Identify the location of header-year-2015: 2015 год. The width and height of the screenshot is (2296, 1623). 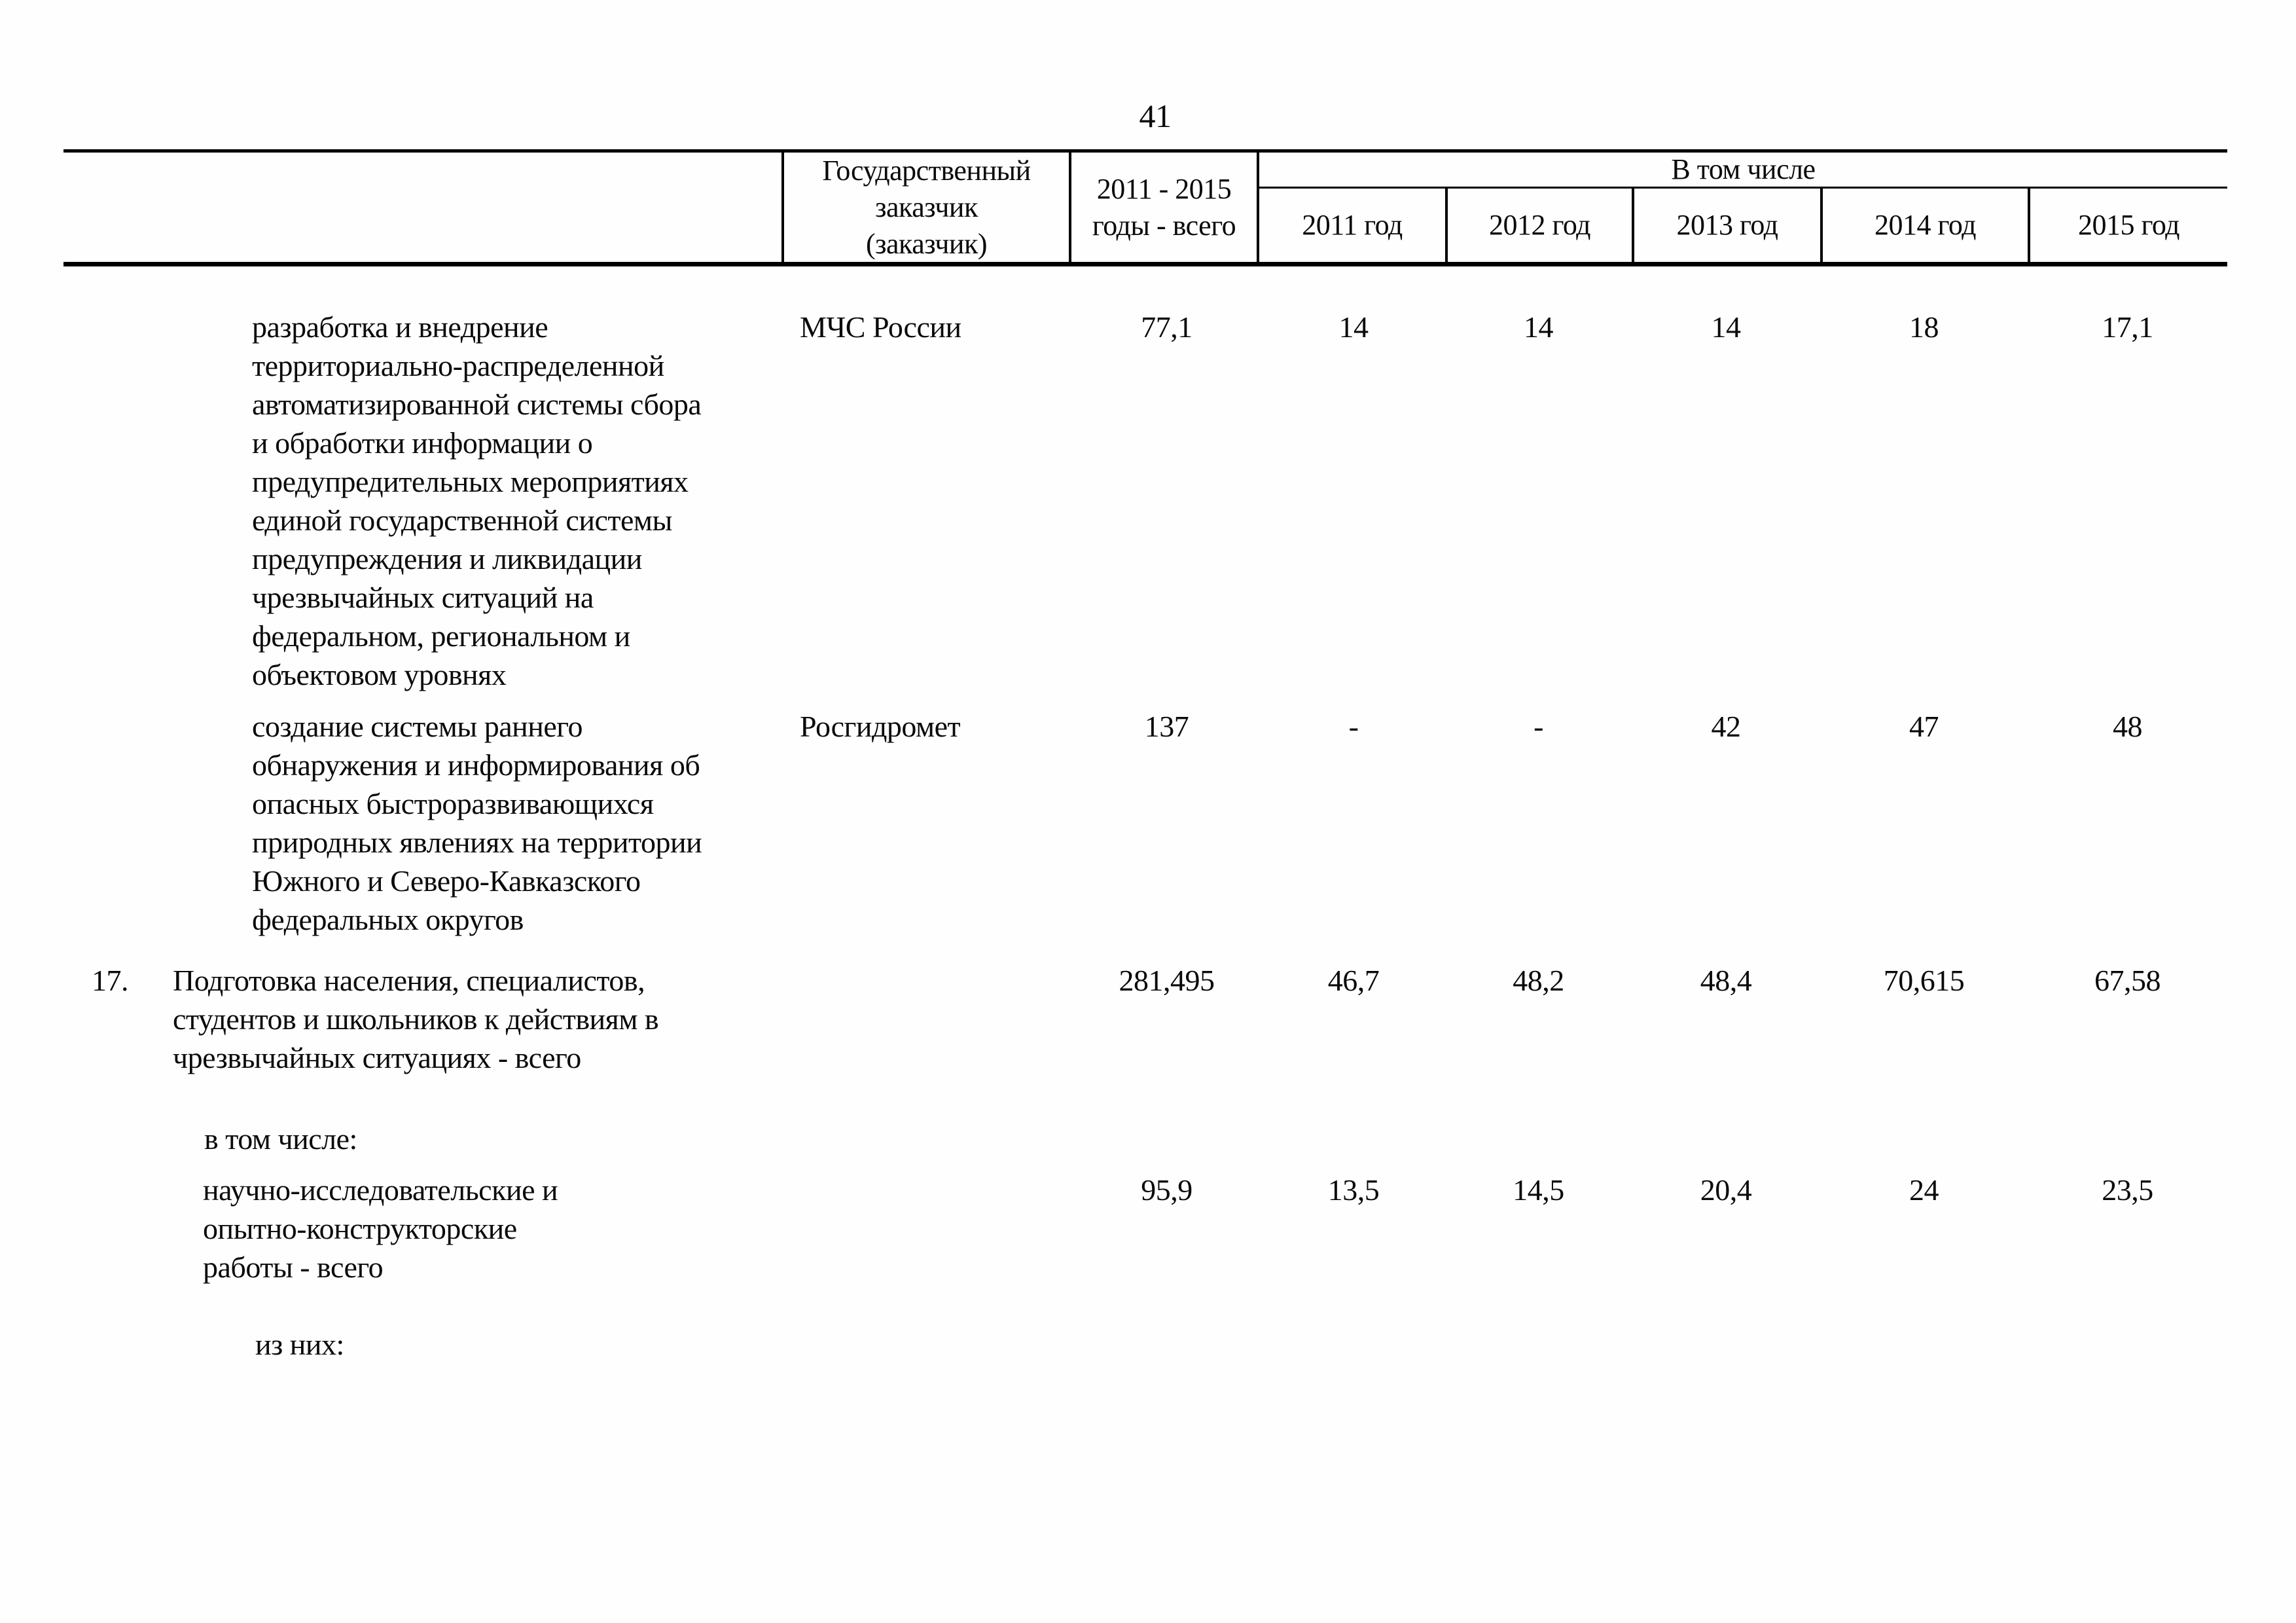
(2127, 225).